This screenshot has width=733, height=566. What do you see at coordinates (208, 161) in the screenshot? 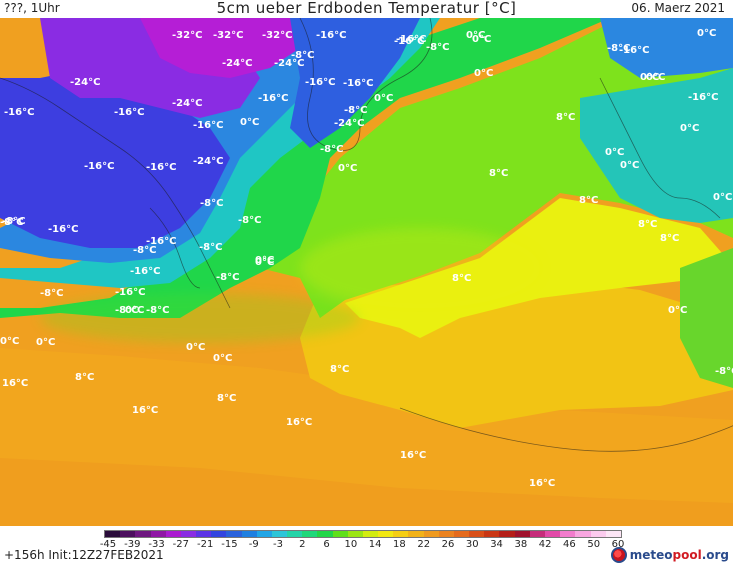
I see `temperature-label: -24°C` at bounding box center [208, 161].